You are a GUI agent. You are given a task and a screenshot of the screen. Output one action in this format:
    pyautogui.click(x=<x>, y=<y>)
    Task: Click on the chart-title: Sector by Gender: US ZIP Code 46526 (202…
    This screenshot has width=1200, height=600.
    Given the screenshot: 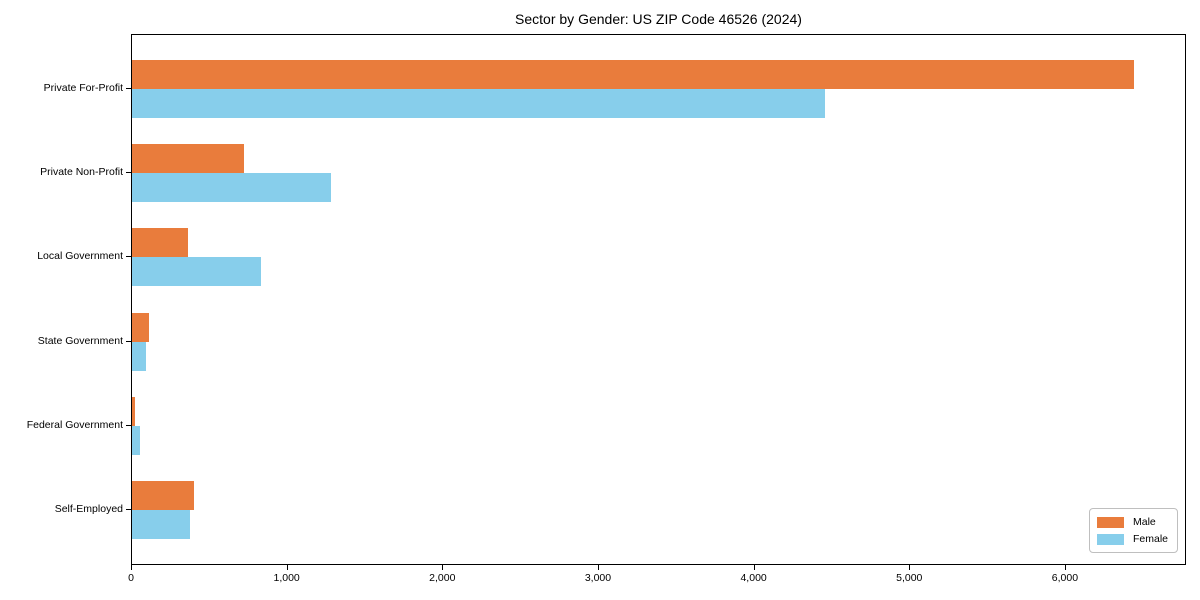 What is the action you would take?
    pyautogui.click(x=658, y=19)
    